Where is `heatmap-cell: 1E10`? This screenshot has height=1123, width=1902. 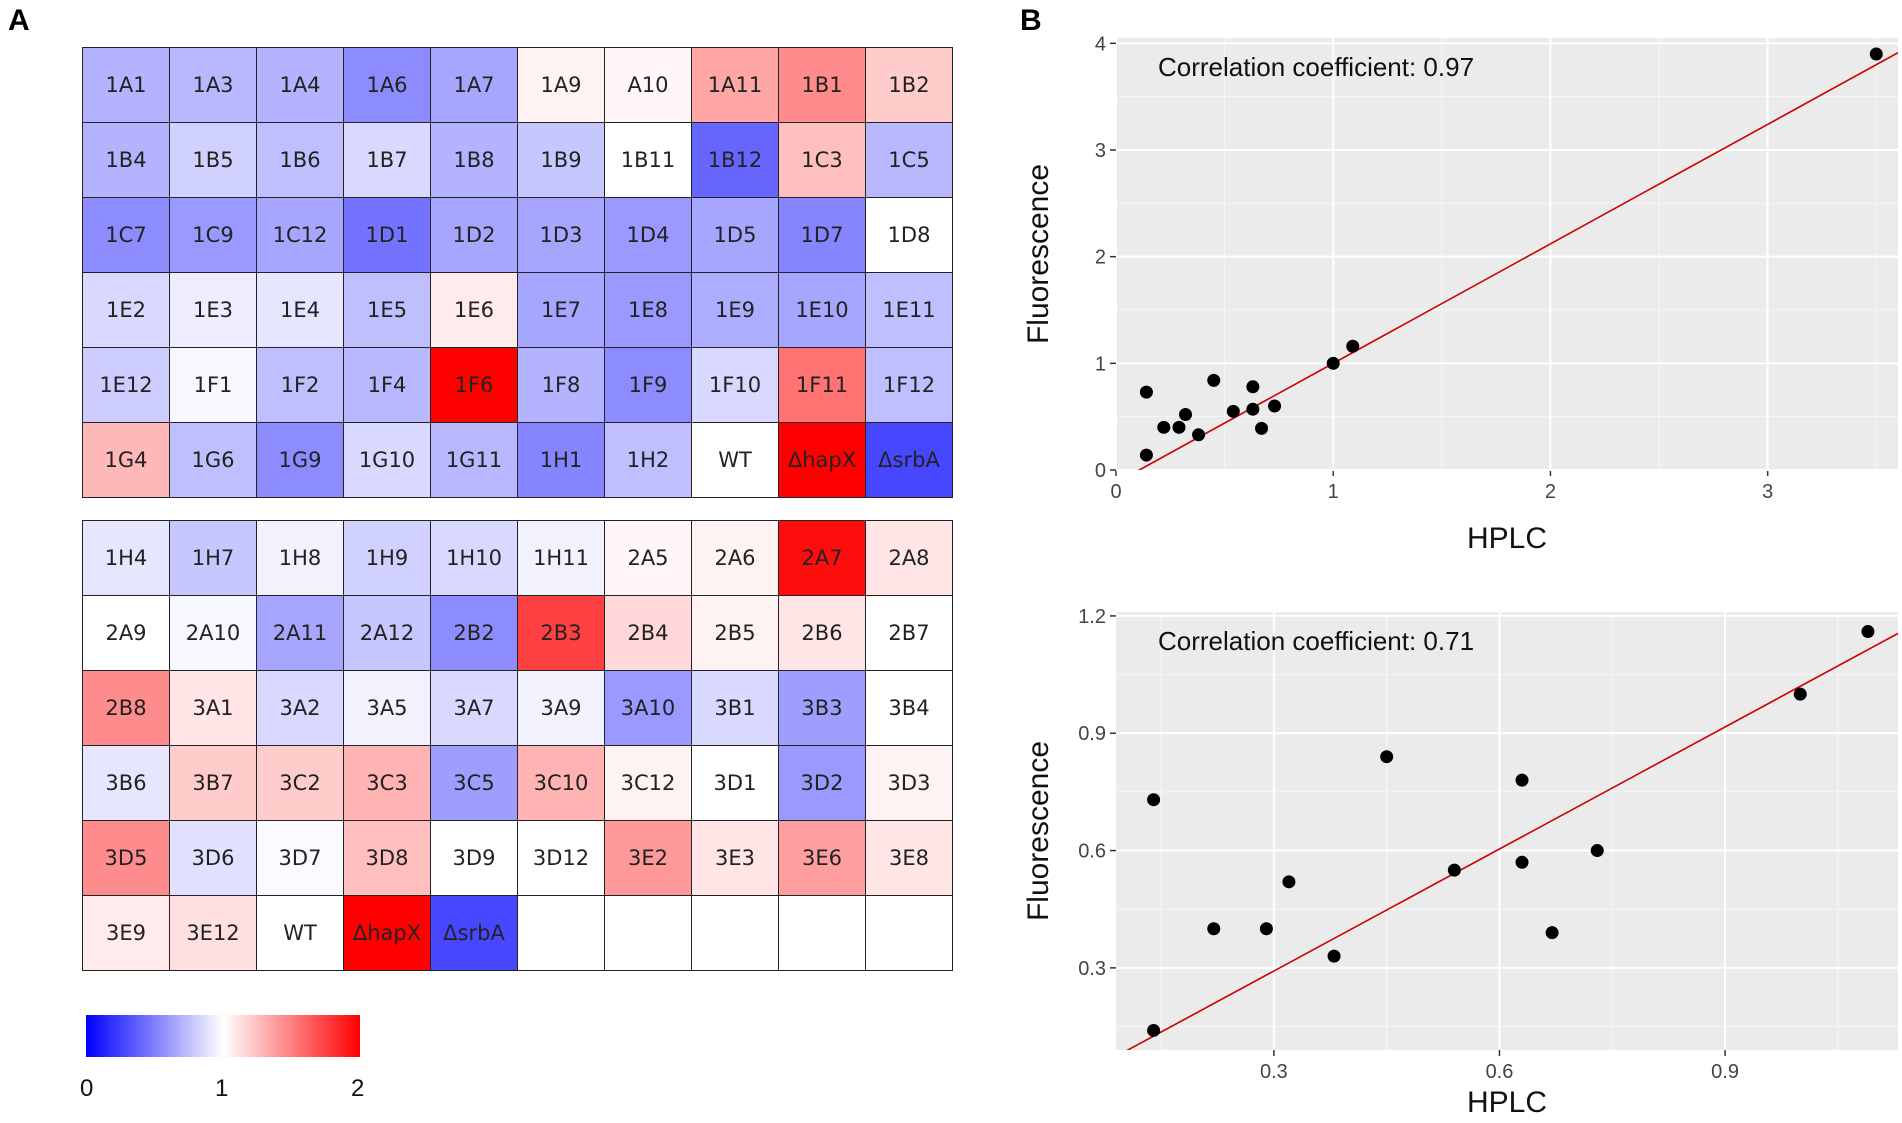 heatmap-cell: 1E10 is located at coordinates (822, 310).